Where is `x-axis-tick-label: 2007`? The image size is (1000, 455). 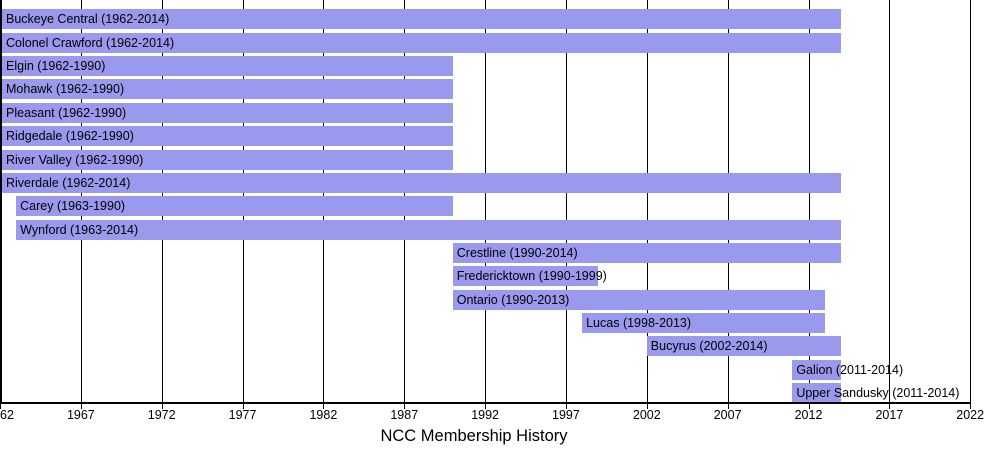
x-axis-tick-label: 2007 is located at coordinates (727, 415).